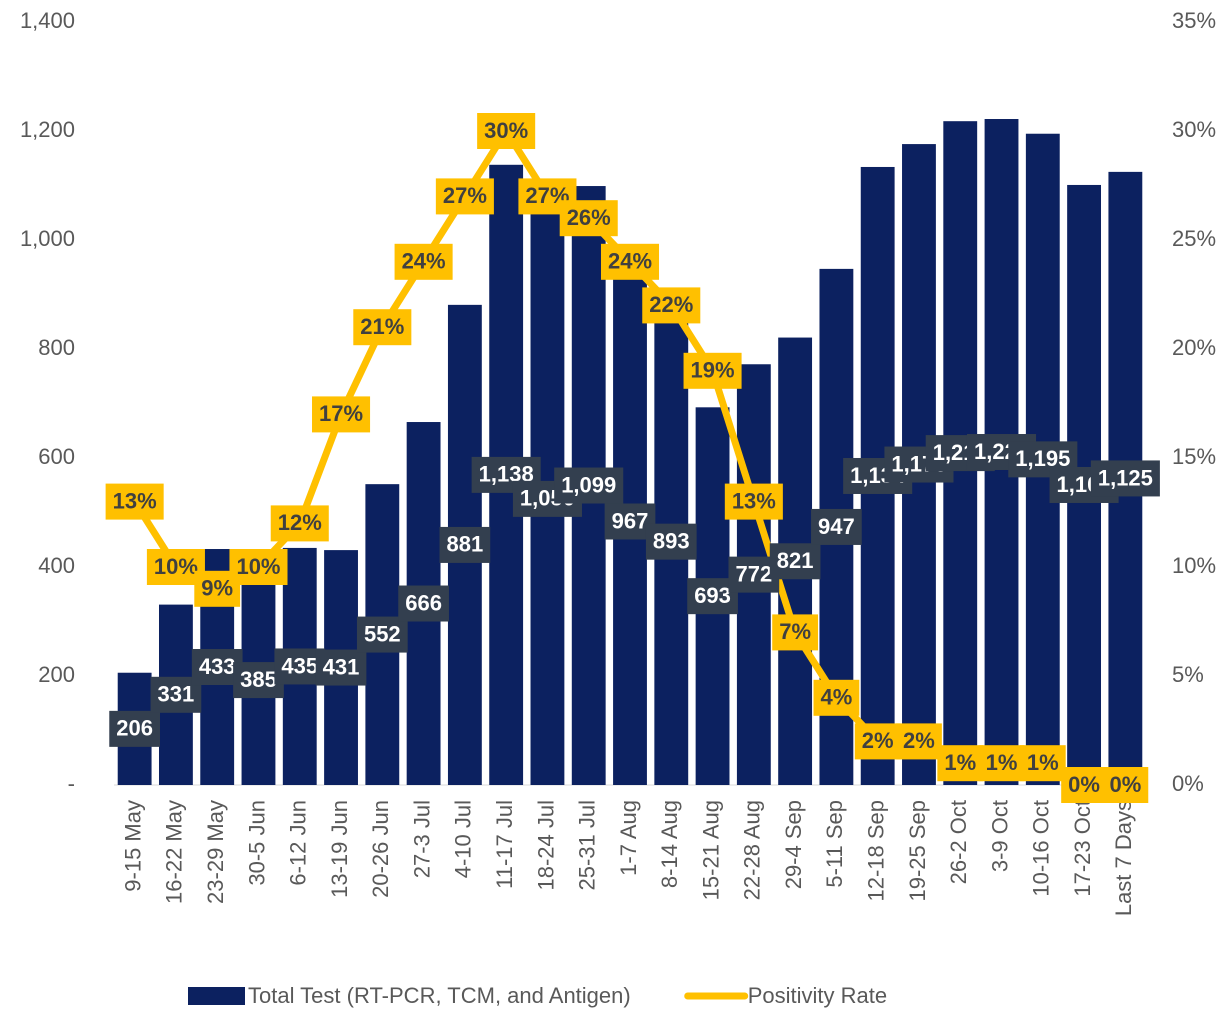  I want to click on y-tick-label: 800, so click(56, 347).